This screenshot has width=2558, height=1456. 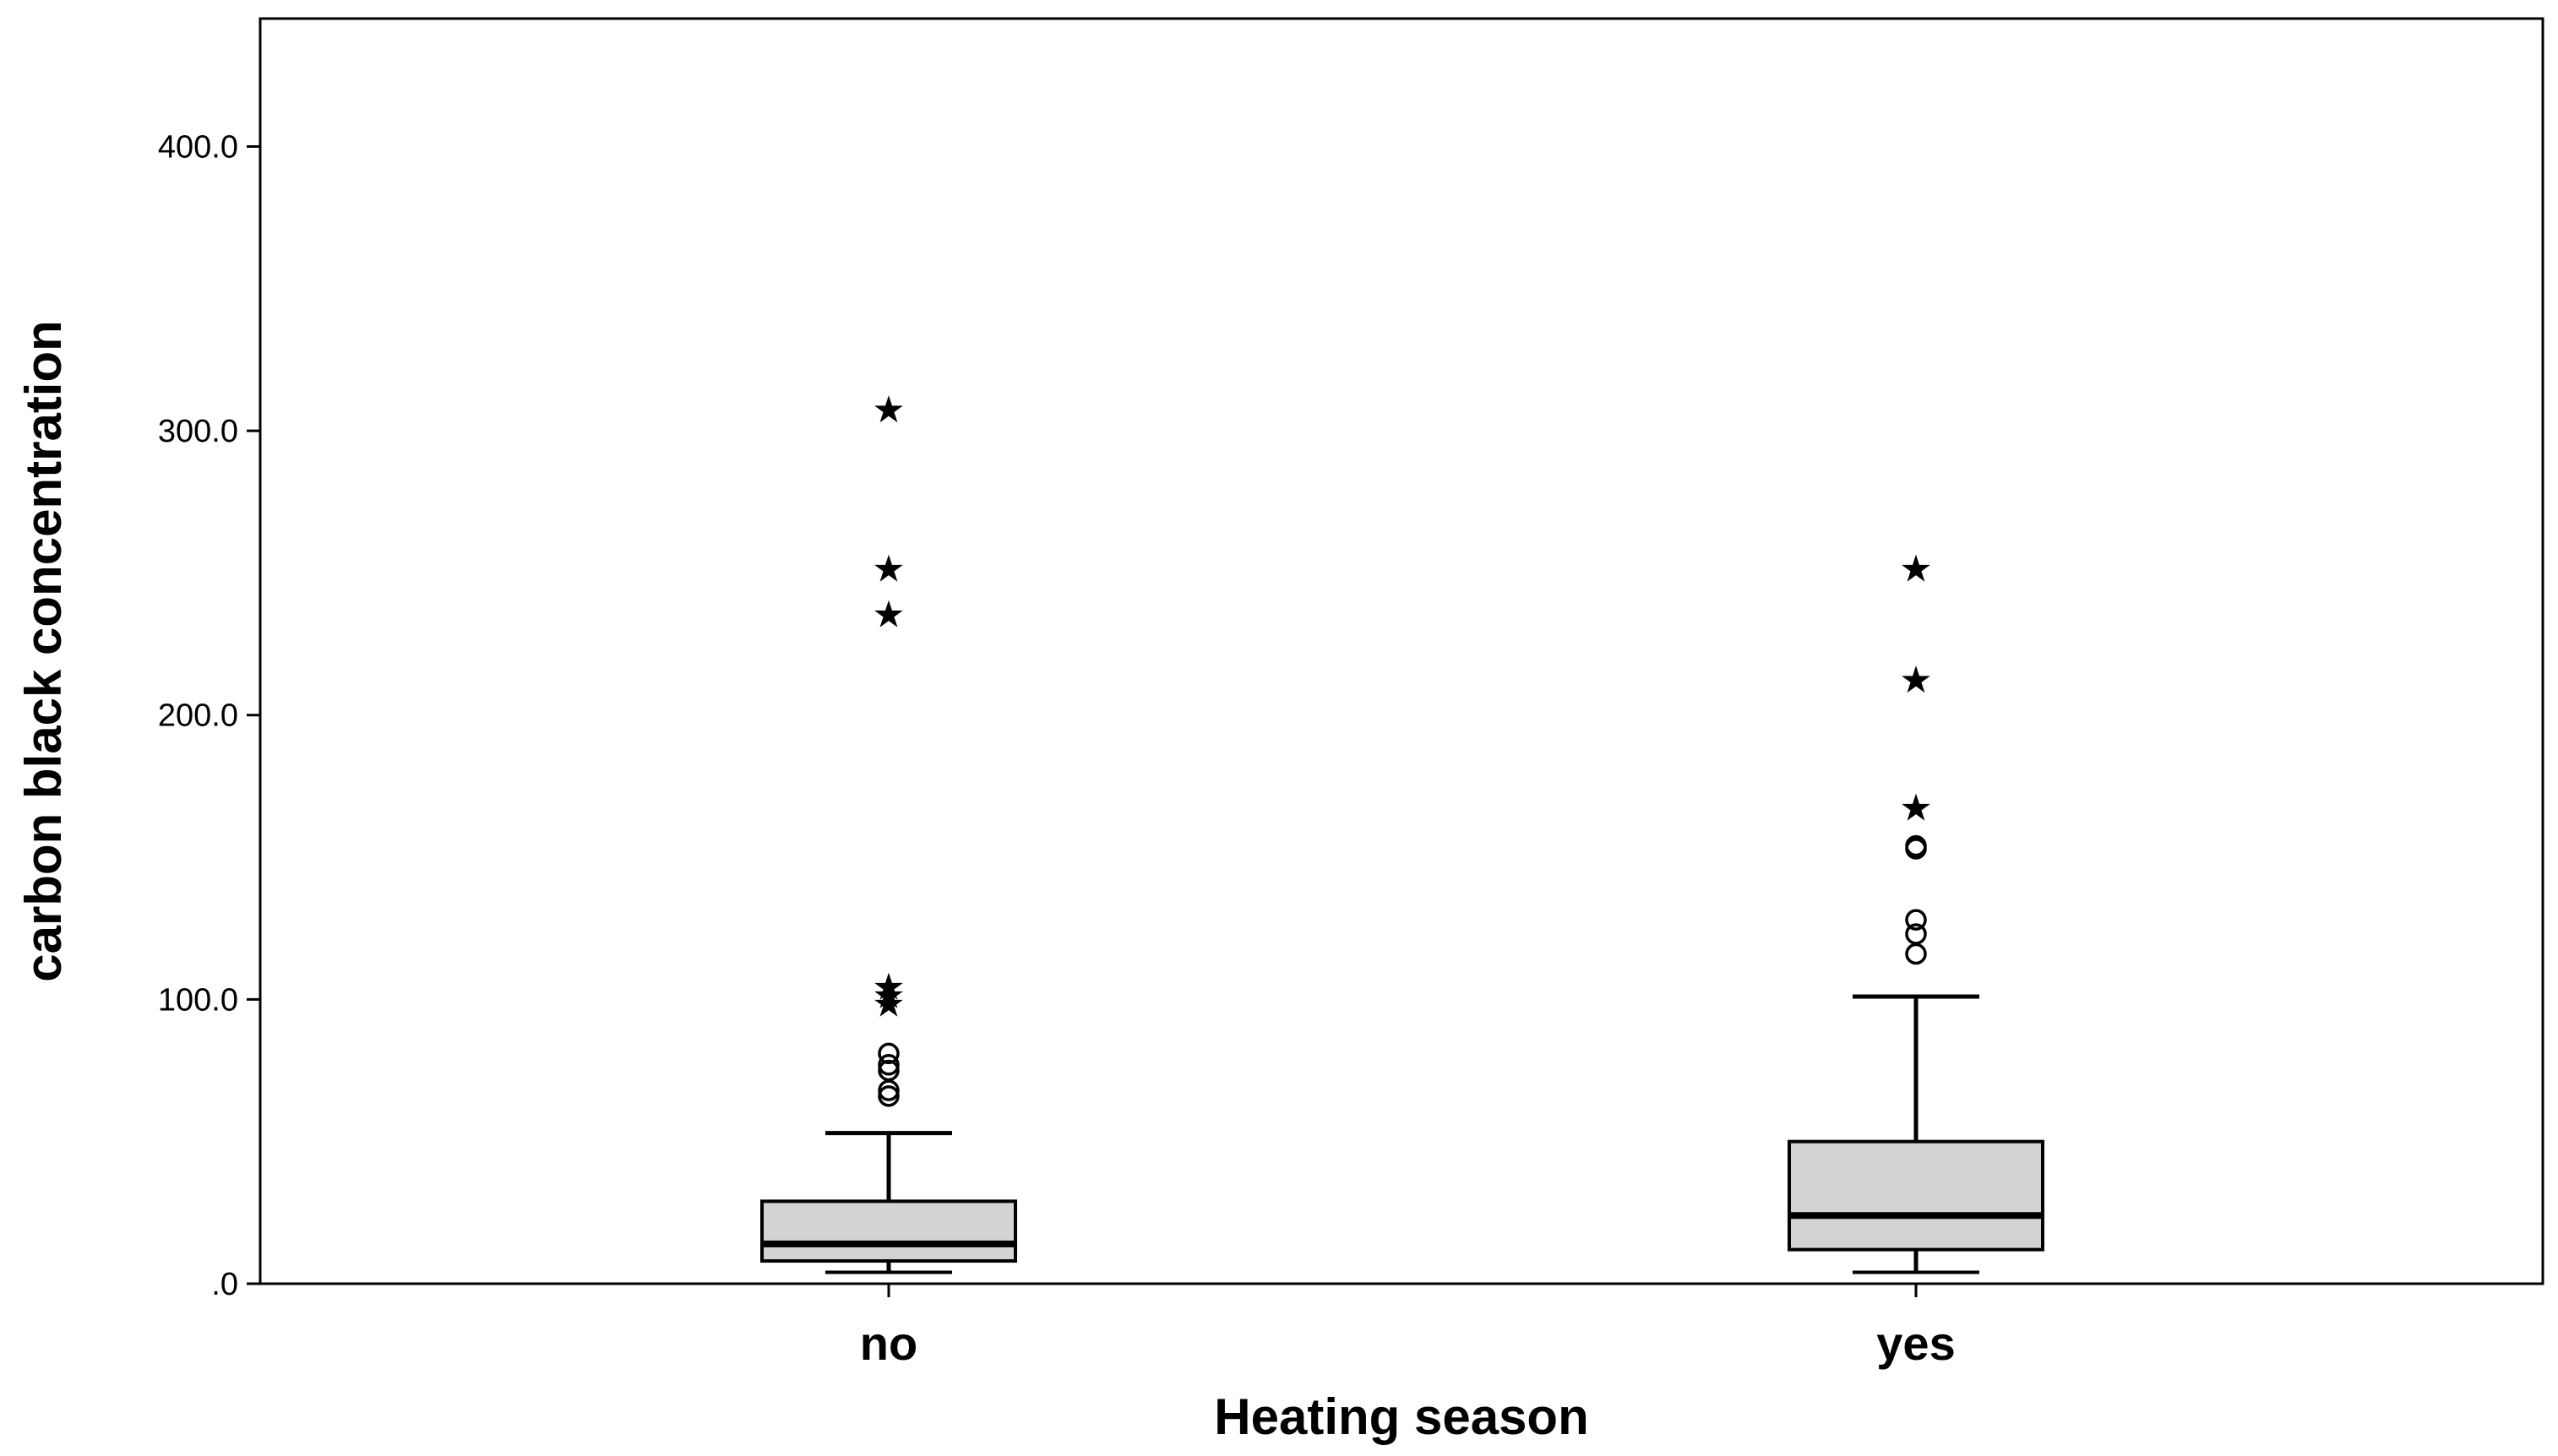 I want to click on x-tick-label: yes, so click(x=1915, y=1343).